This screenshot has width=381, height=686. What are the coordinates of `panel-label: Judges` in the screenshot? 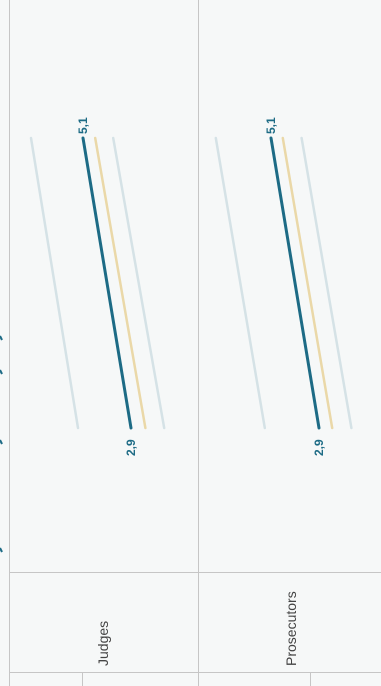 It's located at (103, 643).